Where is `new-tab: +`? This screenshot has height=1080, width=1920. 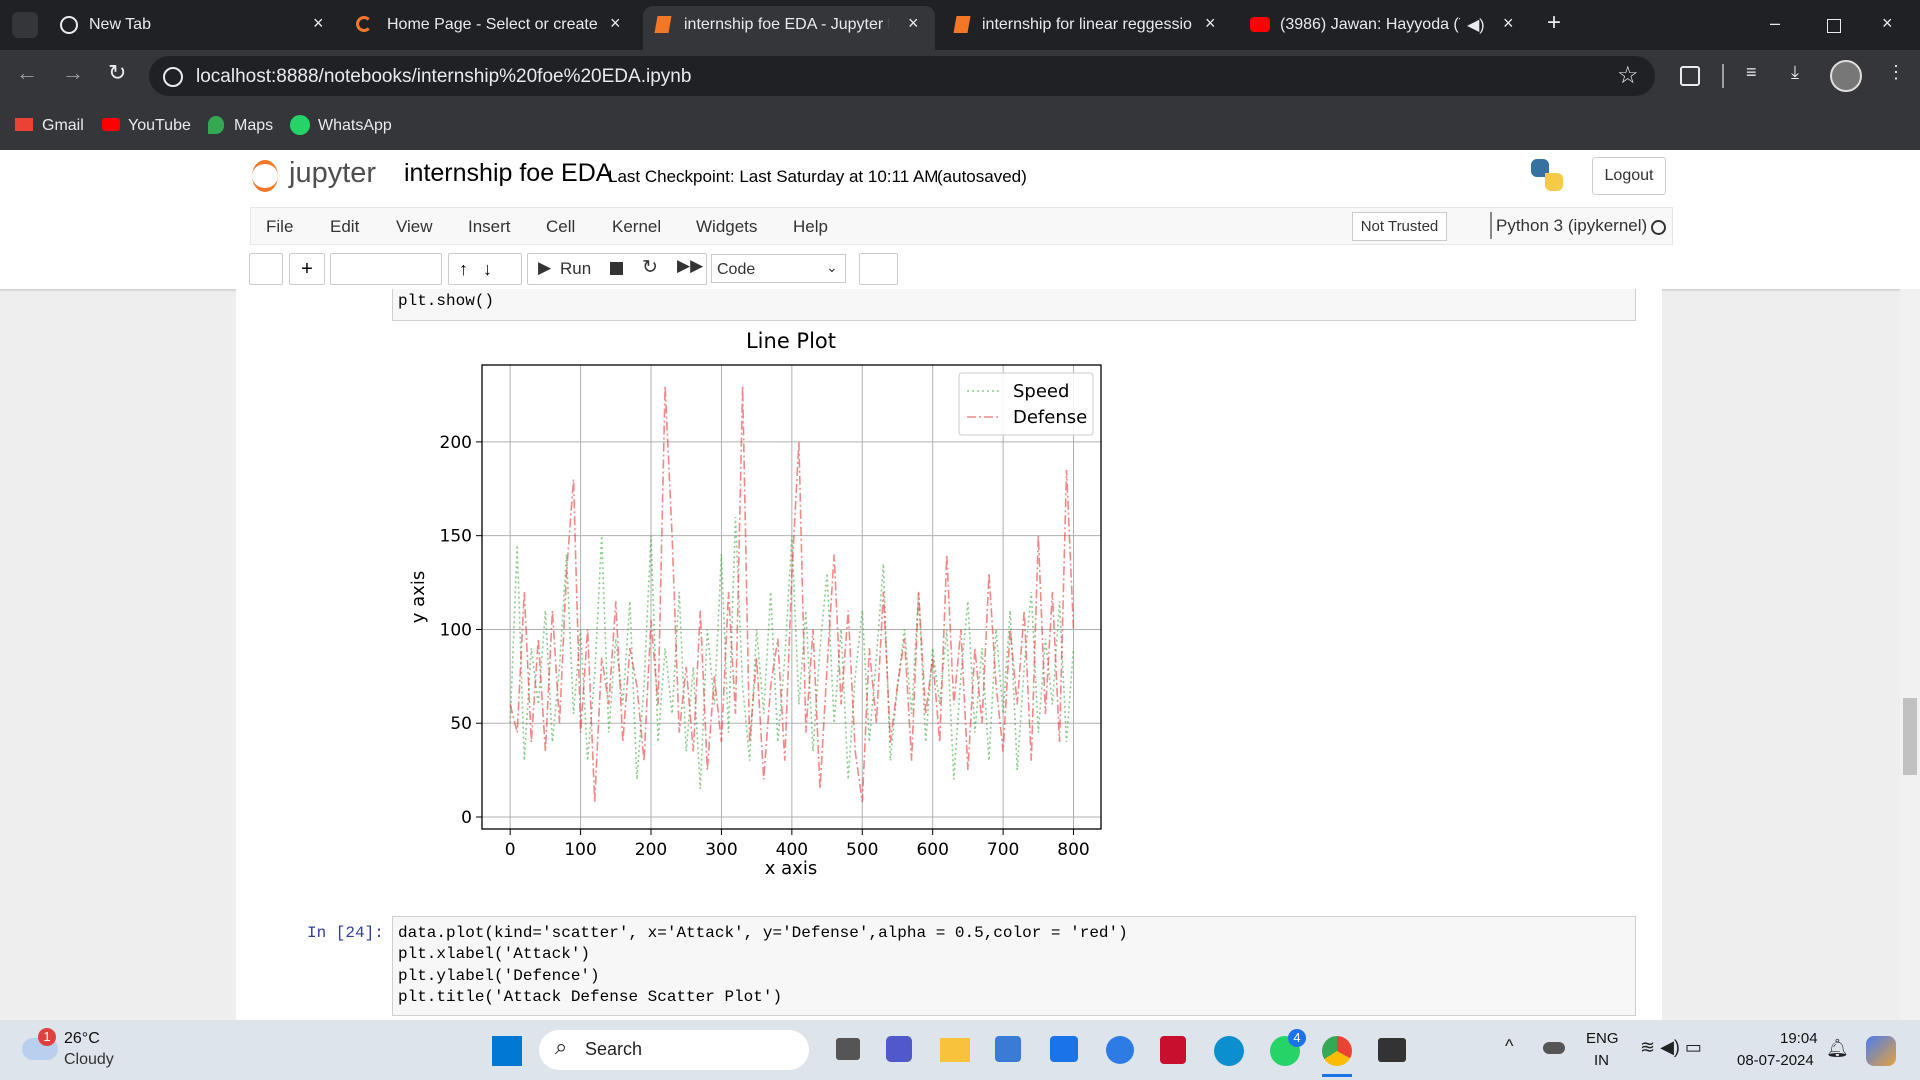
new-tab: + is located at coordinates (1554, 22).